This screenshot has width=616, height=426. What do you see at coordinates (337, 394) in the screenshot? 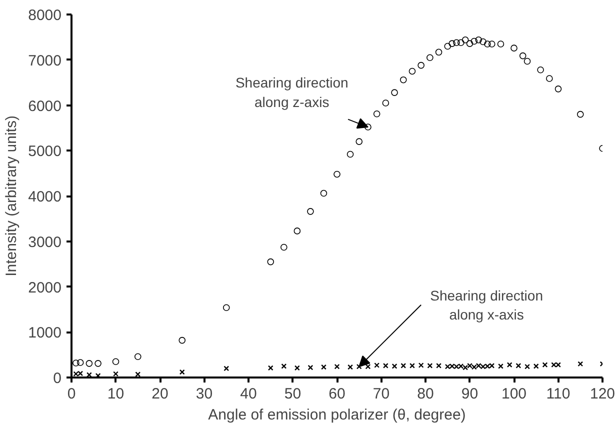
I see `x-tick-label: 60` at bounding box center [337, 394].